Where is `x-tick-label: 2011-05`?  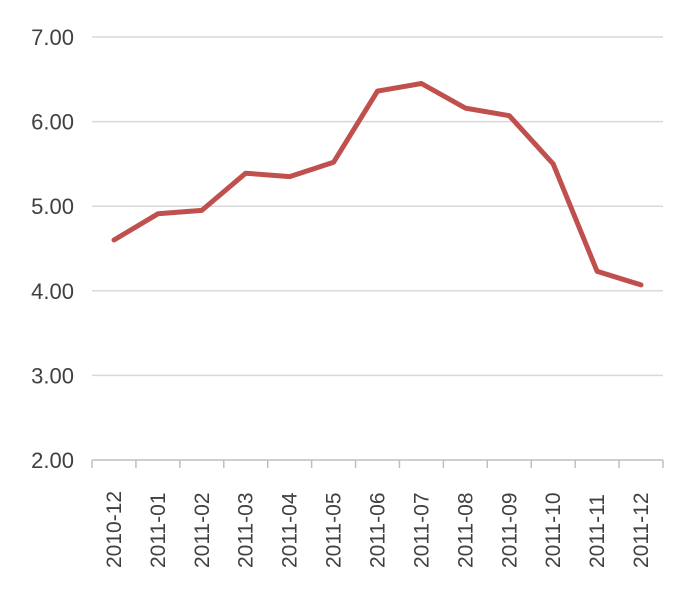 x-tick-label: 2011-05 is located at coordinates (334, 530).